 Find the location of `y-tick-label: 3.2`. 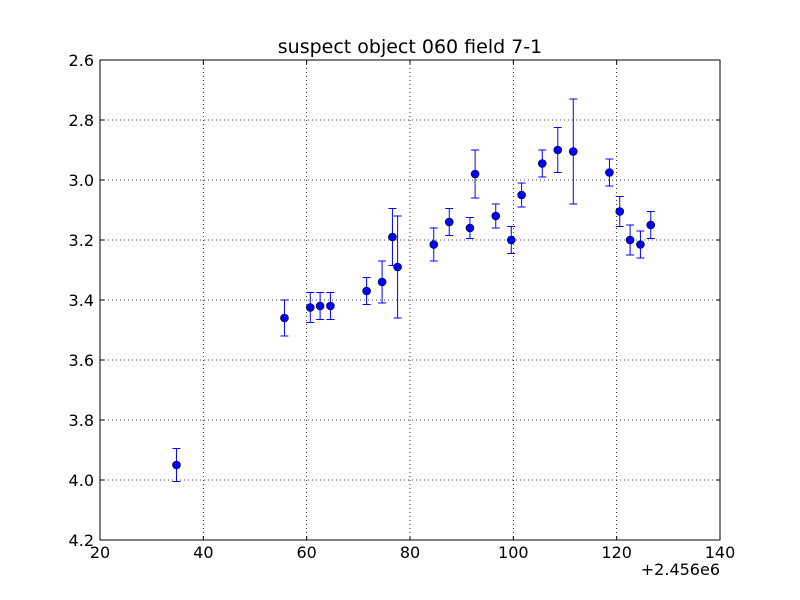

y-tick-label: 3.2 is located at coordinates (81, 240).